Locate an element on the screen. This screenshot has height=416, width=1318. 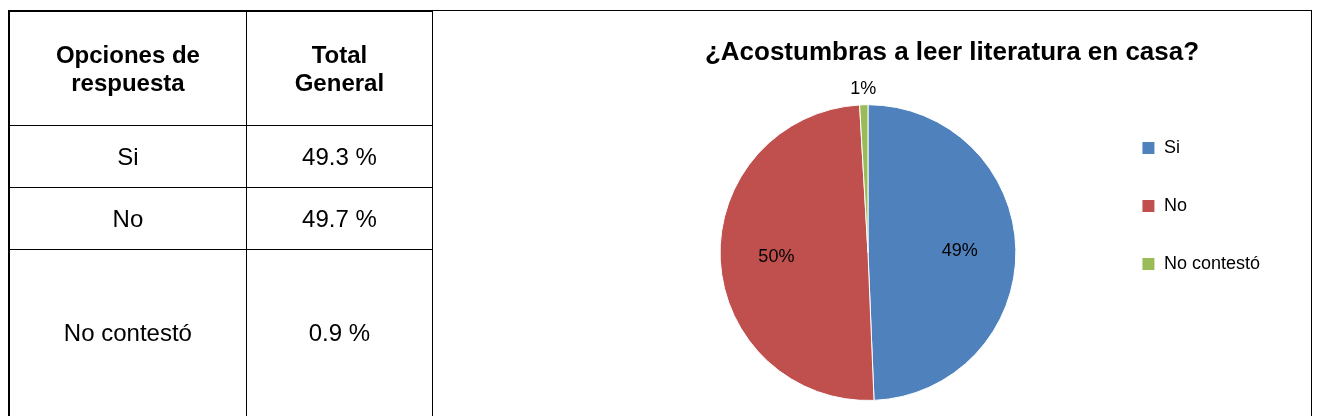
text: 49.3 % is located at coordinates (339, 156).